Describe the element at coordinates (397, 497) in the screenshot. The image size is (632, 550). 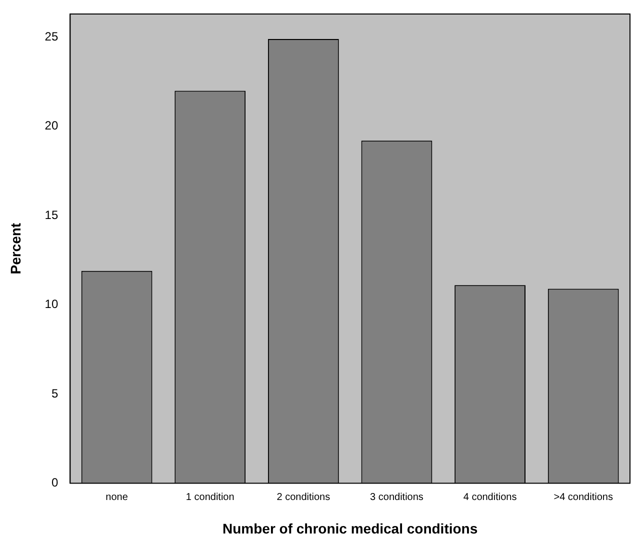
I see `x-tick-label: 3 conditions` at that location.